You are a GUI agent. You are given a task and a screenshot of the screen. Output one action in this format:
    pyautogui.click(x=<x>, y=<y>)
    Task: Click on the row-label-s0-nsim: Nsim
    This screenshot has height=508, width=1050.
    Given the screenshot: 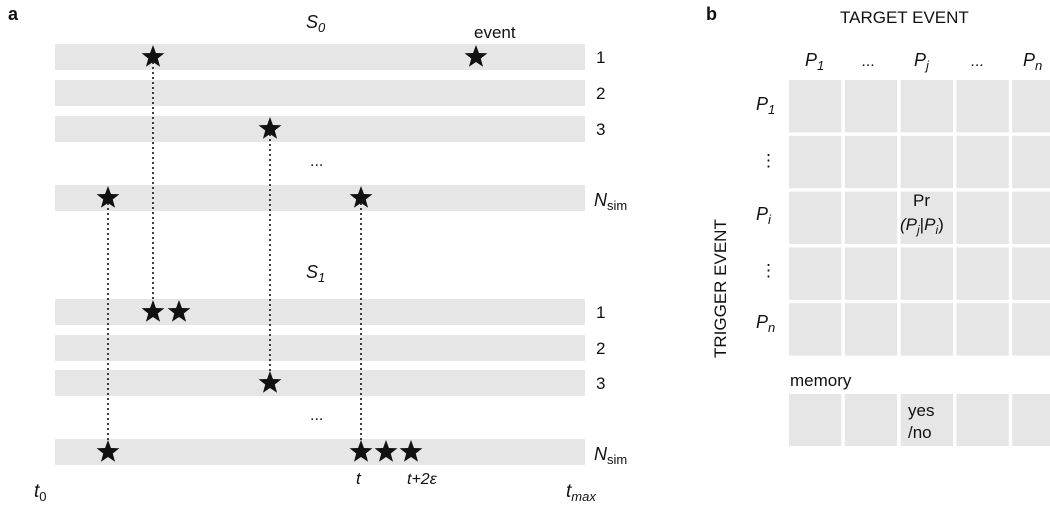 What is the action you would take?
    pyautogui.click(x=610, y=201)
    